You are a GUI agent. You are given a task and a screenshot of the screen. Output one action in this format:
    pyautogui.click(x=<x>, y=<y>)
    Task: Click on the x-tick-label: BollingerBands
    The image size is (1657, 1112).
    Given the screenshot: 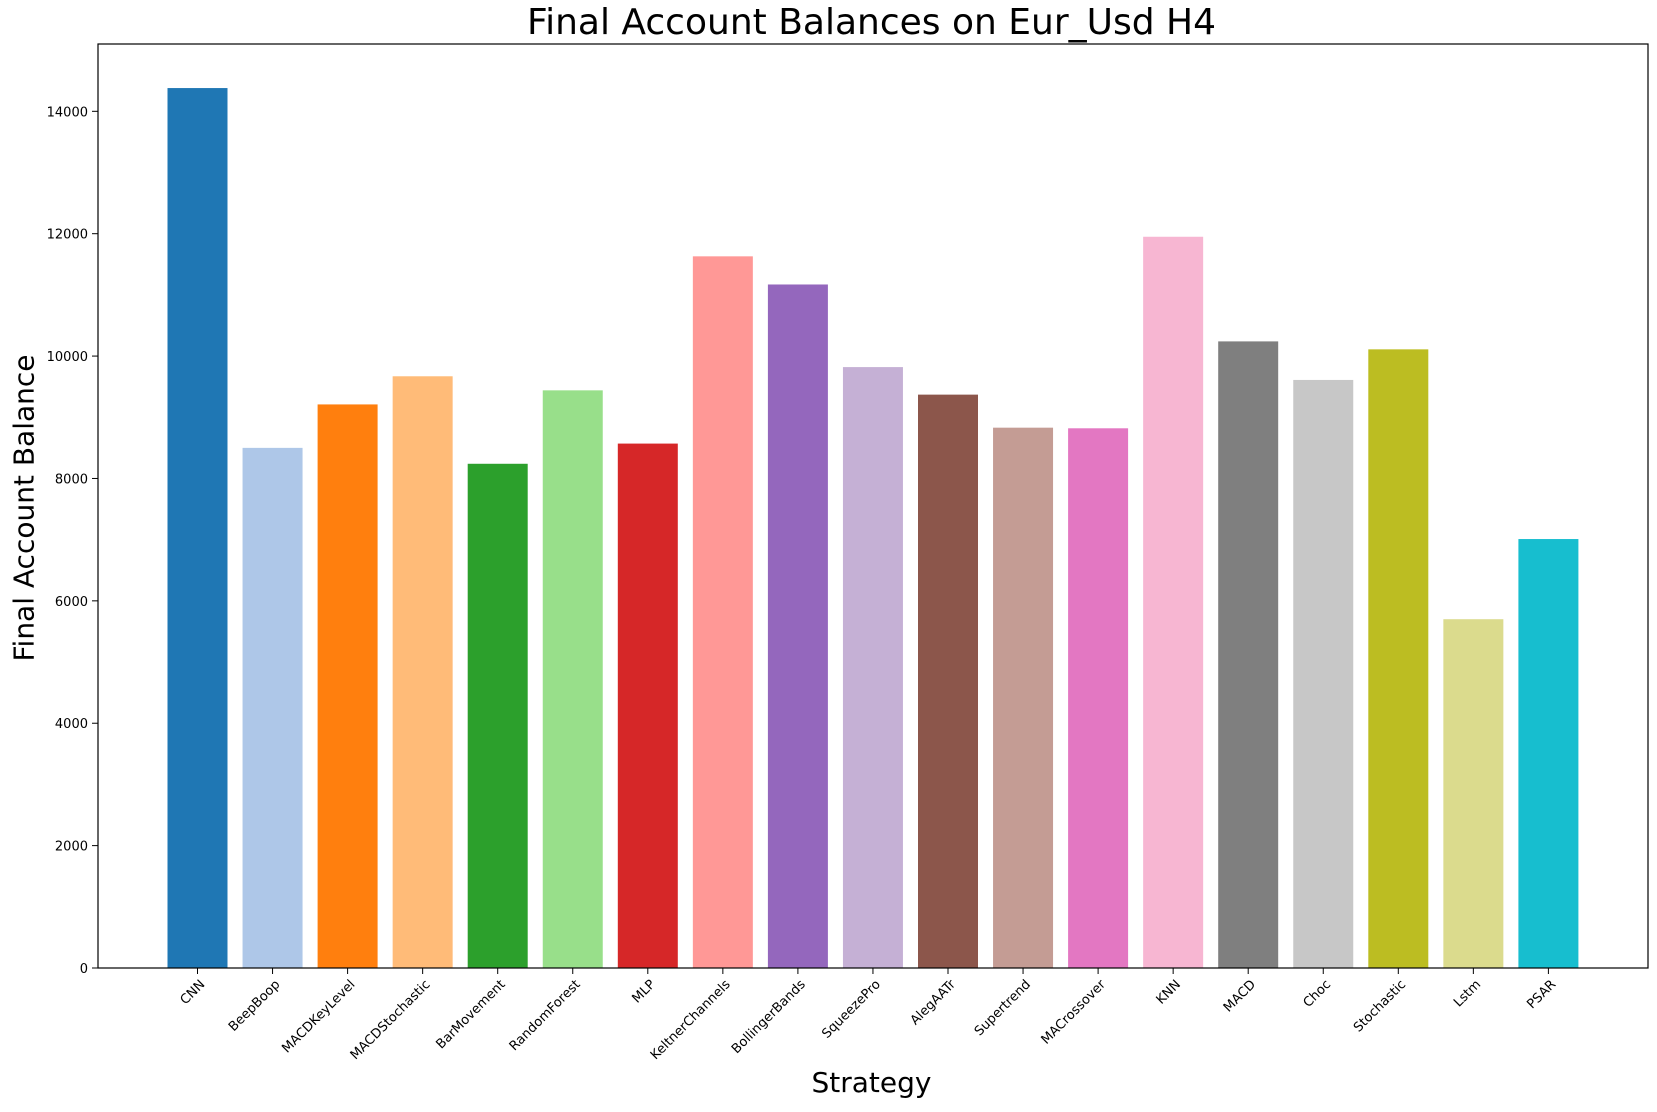 What is the action you would take?
    pyautogui.click(x=769, y=1017)
    